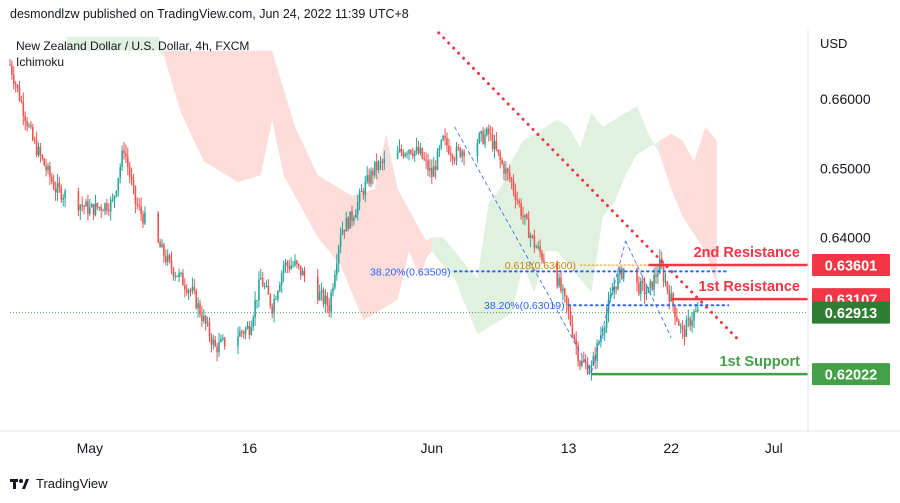 This screenshot has width=900, height=503. What do you see at coordinates (450, 484) in the screenshot?
I see `chart-footer: TradingView` at bounding box center [450, 484].